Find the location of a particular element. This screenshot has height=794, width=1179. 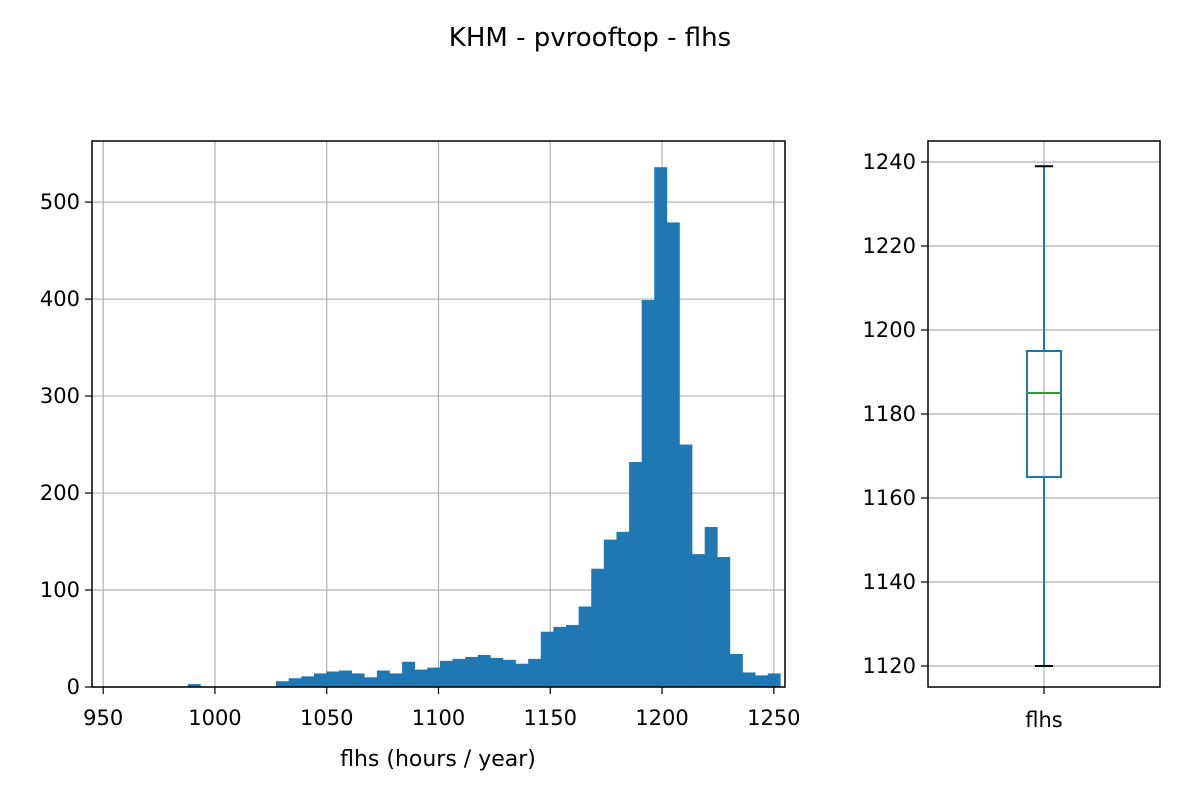

boxplot-y-tick-label: 1140 is located at coordinates (889, 582).